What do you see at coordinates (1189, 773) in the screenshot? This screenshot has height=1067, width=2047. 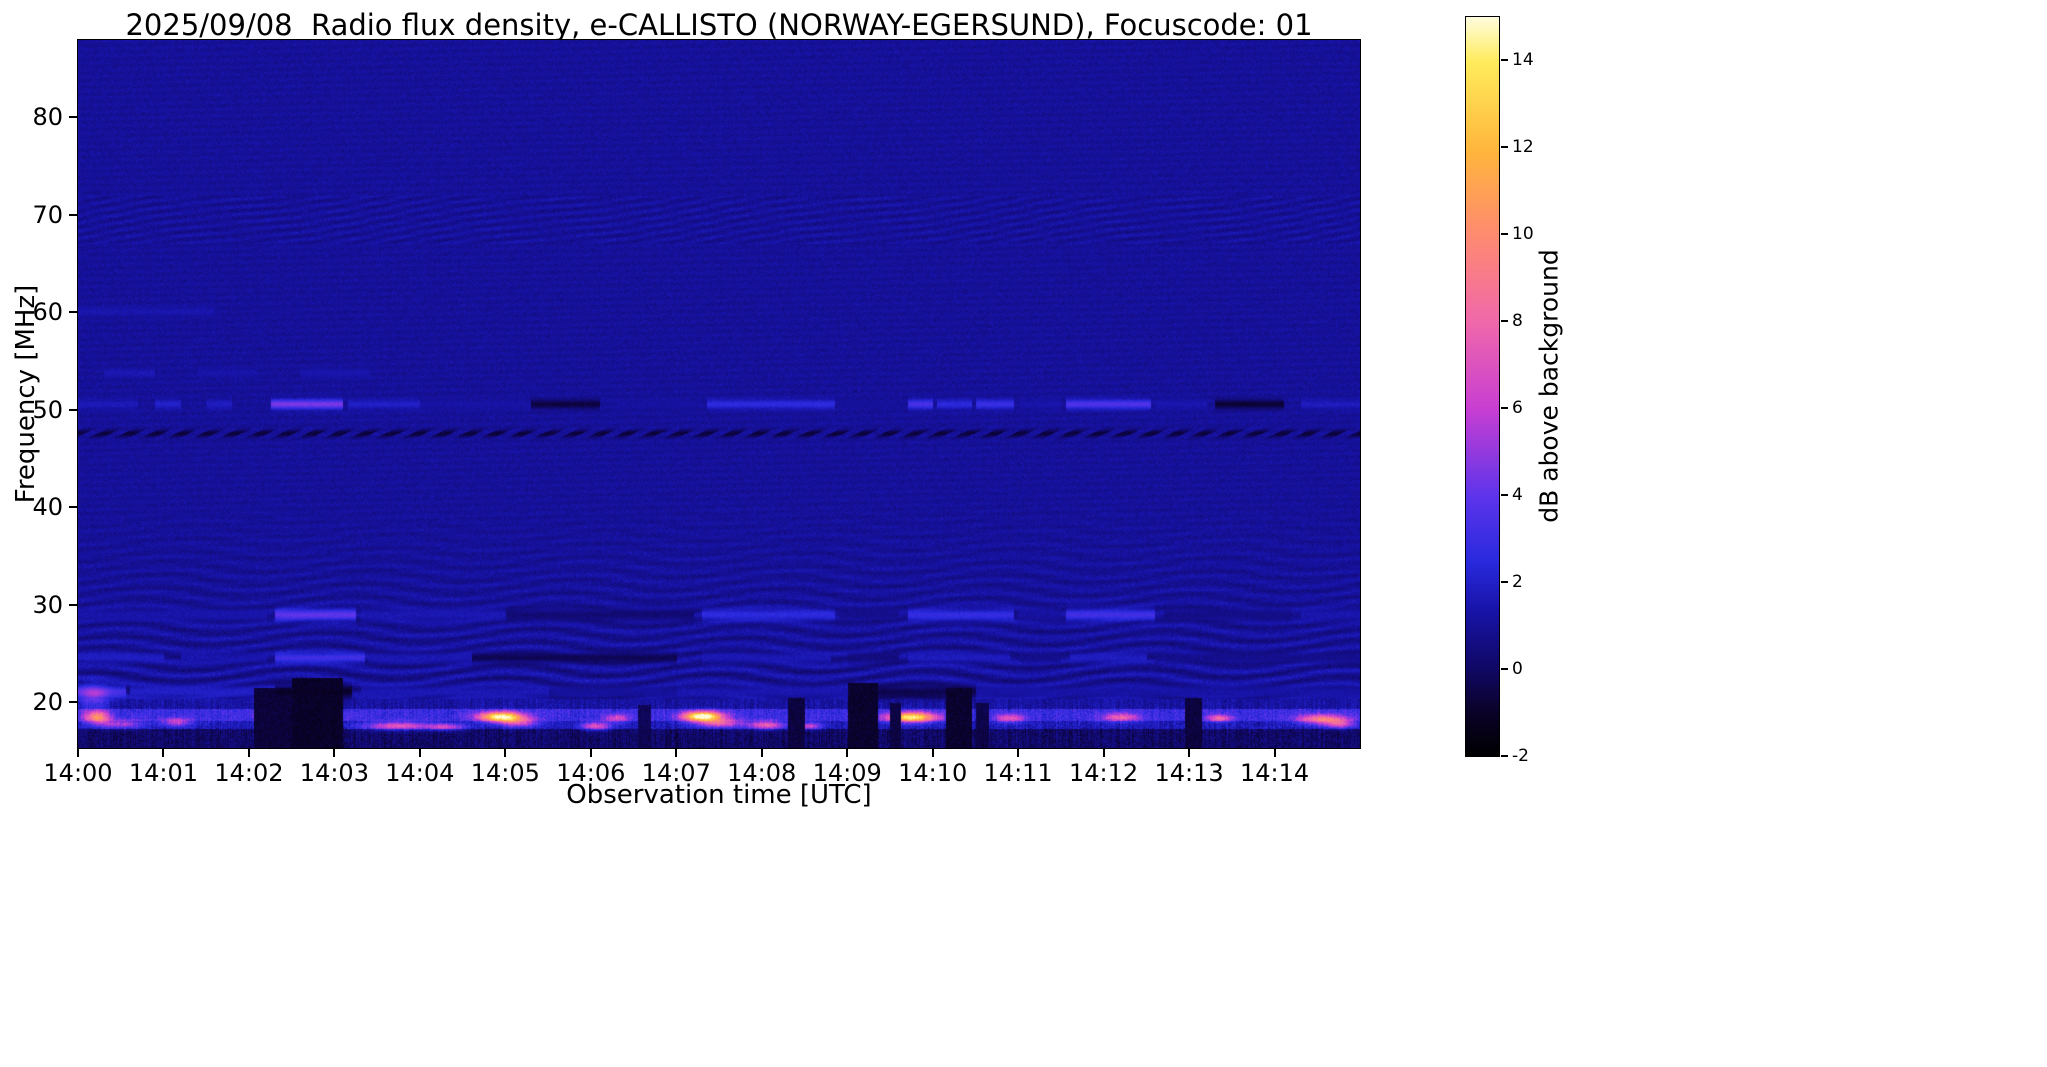 I see `x-tick-label: 14:13` at bounding box center [1189, 773].